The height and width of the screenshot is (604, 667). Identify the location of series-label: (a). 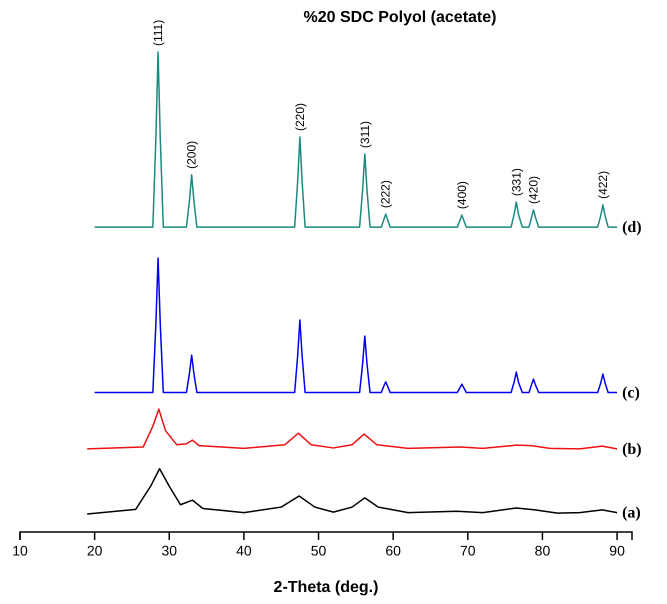
(631, 513).